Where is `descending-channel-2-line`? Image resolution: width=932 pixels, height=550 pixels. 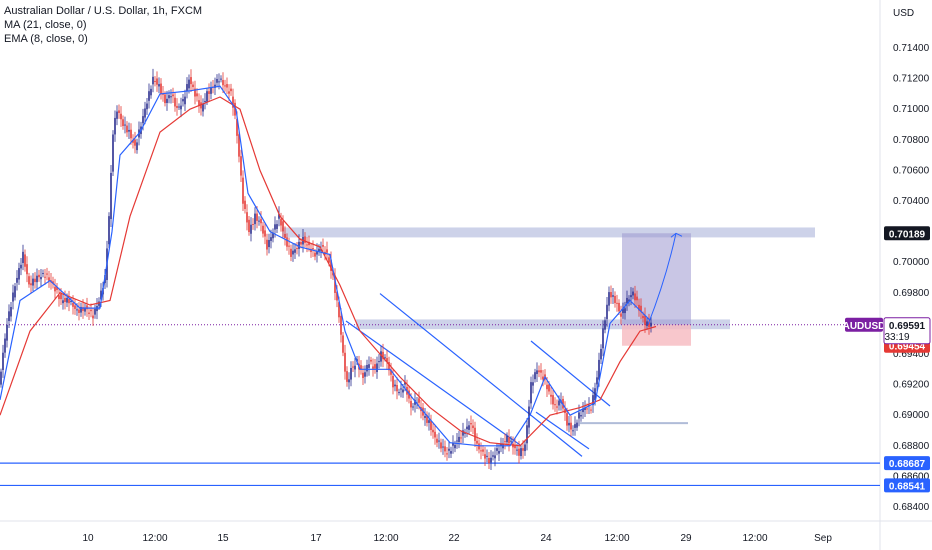
descending-channel-2-line is located at coordinates (562, 430).